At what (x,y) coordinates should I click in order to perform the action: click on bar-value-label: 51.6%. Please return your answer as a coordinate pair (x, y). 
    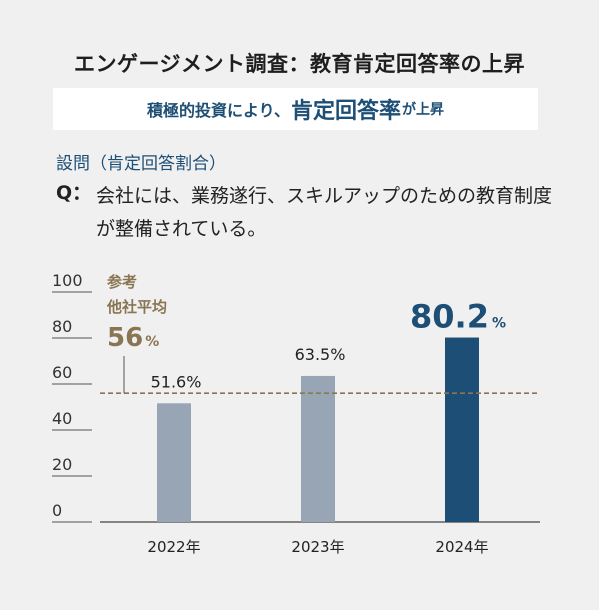
    Looking at the image, I should click on (176, 381).